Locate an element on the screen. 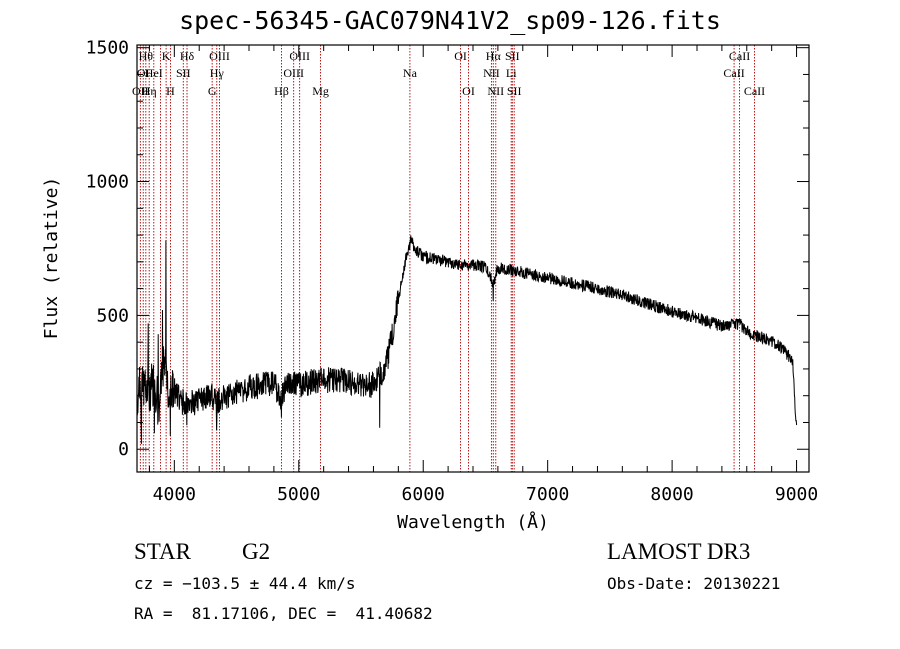  x-tick-label: 6000 is located at coordinates (423, 494).